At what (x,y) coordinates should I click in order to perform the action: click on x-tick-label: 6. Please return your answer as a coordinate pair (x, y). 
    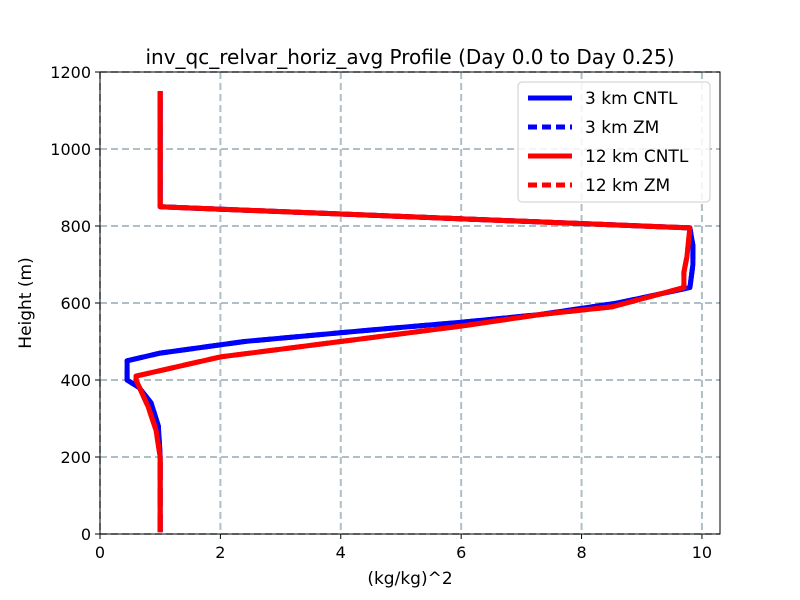
    Looking at the image, I should click on (461, 552).